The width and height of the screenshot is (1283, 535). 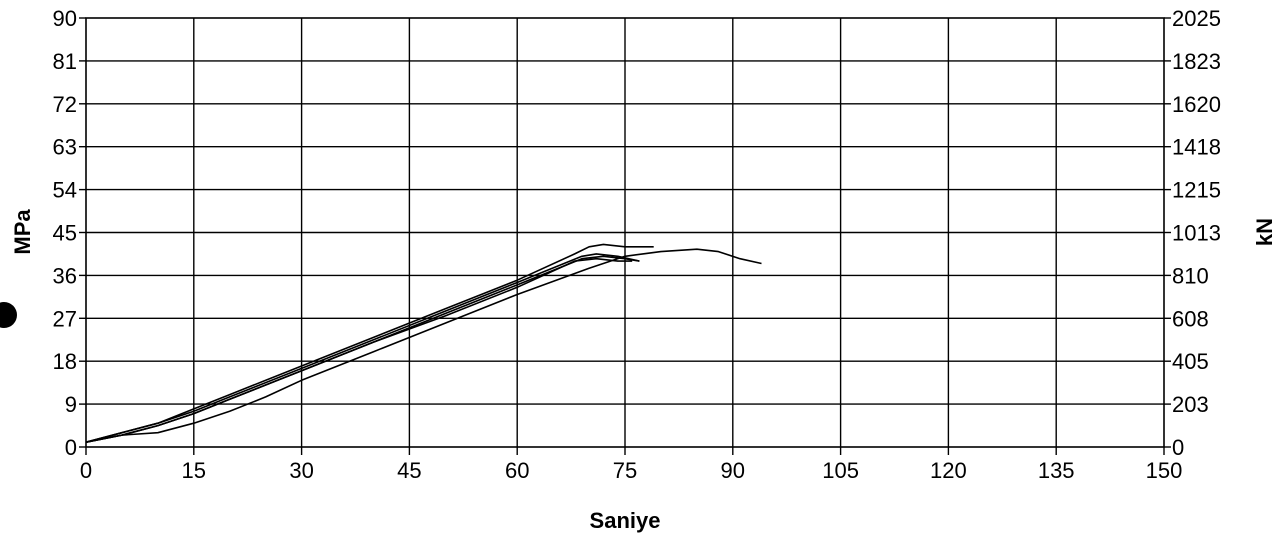 What do you see at coordinates (65, 18) in the screenshot?
I see `y-tick-label: 90` at bounding box center [65, 18].